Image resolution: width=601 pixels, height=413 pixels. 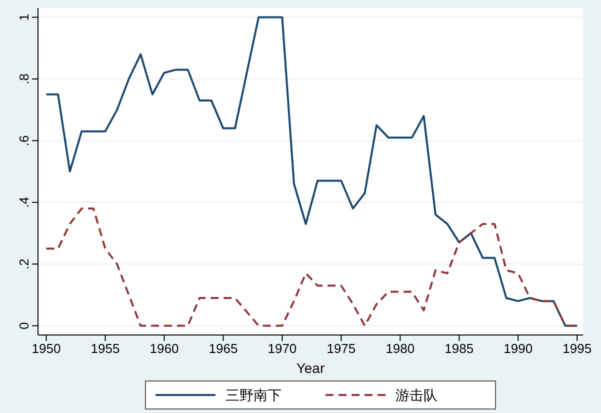 What do you see at coordinates (46, 348) in the screenshot?
I see `x-tick-label: 1950` at bounding box center [46, 348].